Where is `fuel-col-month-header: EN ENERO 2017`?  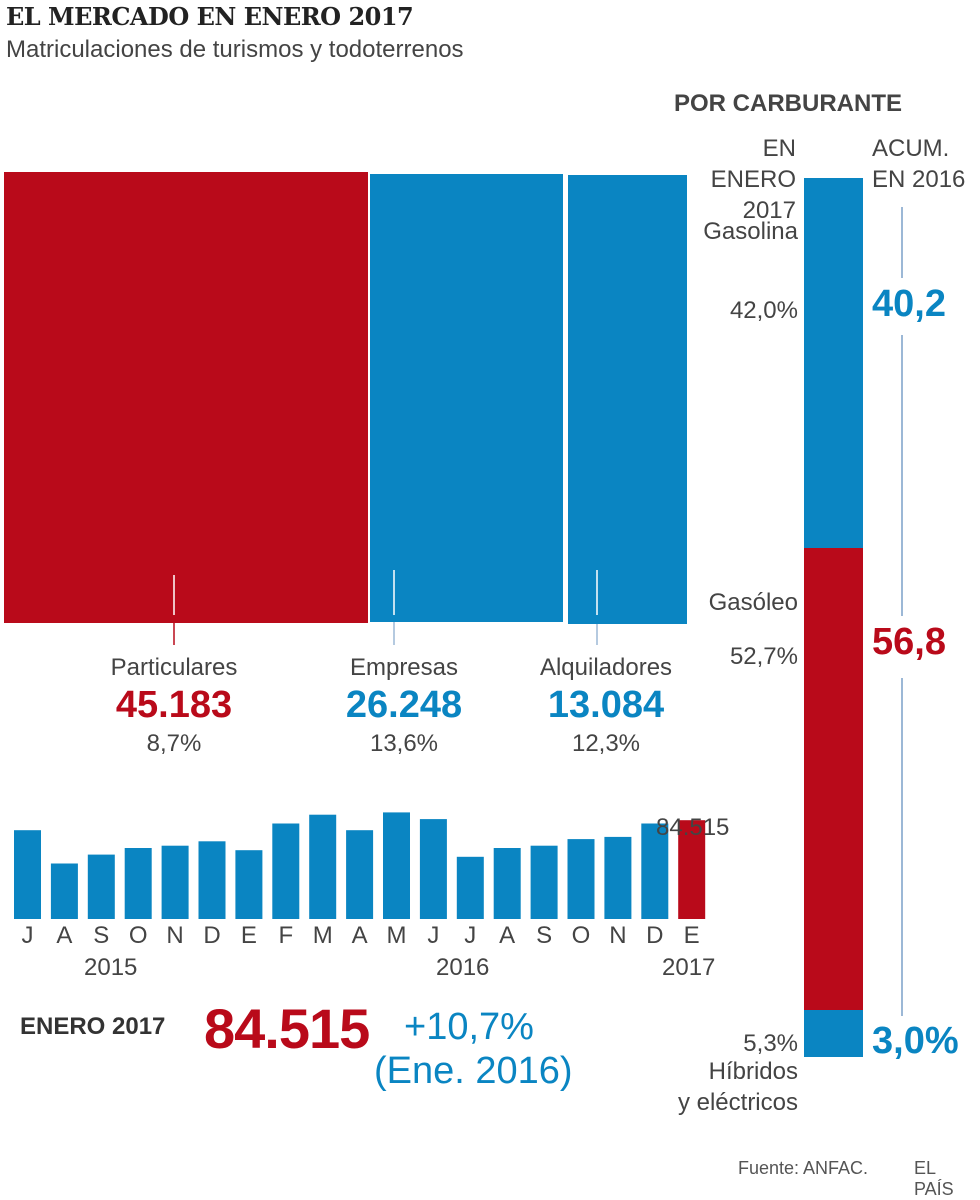 fuel-col-month-header: EN ENERO 2017 is located at coordinates (748, 179).